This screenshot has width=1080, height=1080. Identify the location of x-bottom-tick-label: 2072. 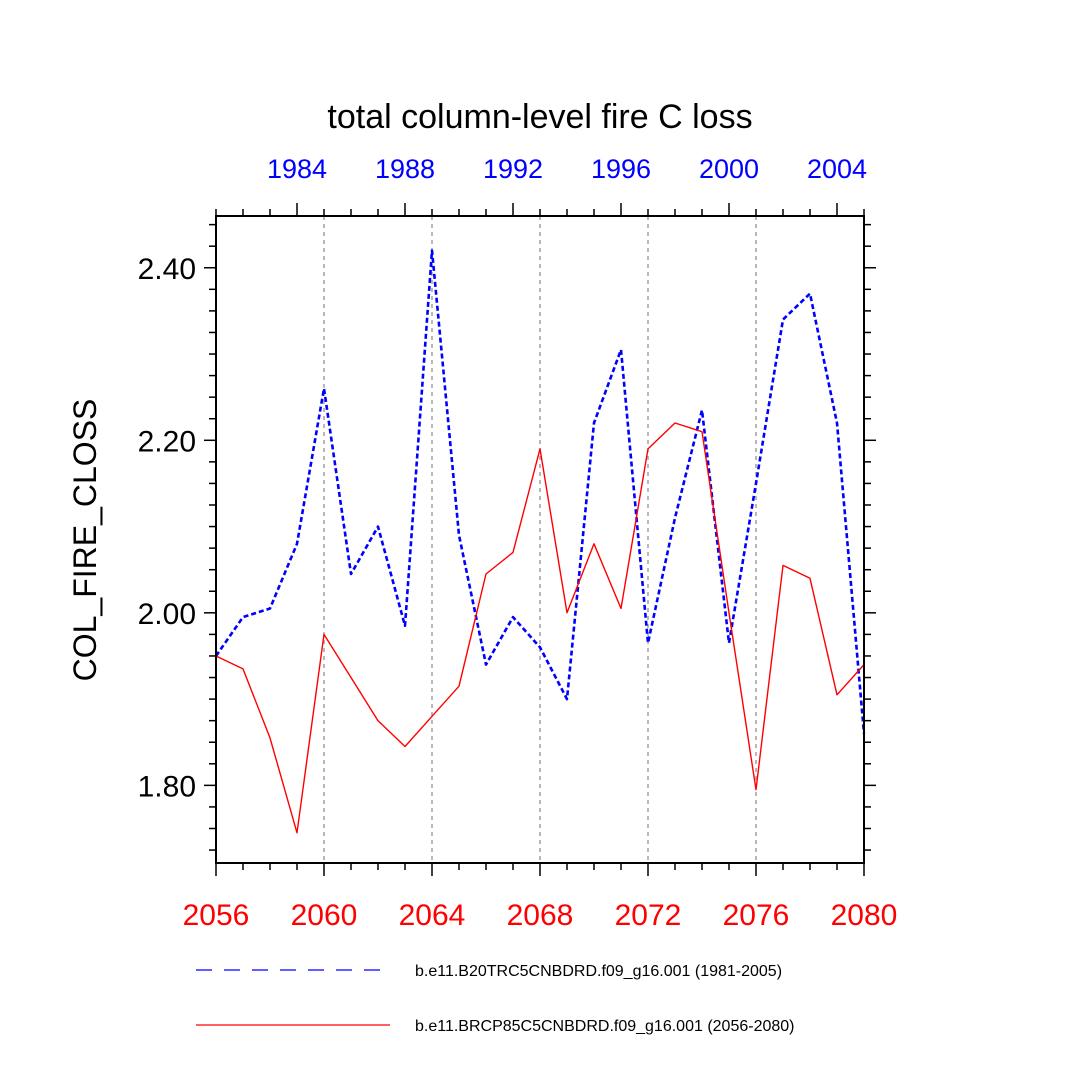
(648, 915).